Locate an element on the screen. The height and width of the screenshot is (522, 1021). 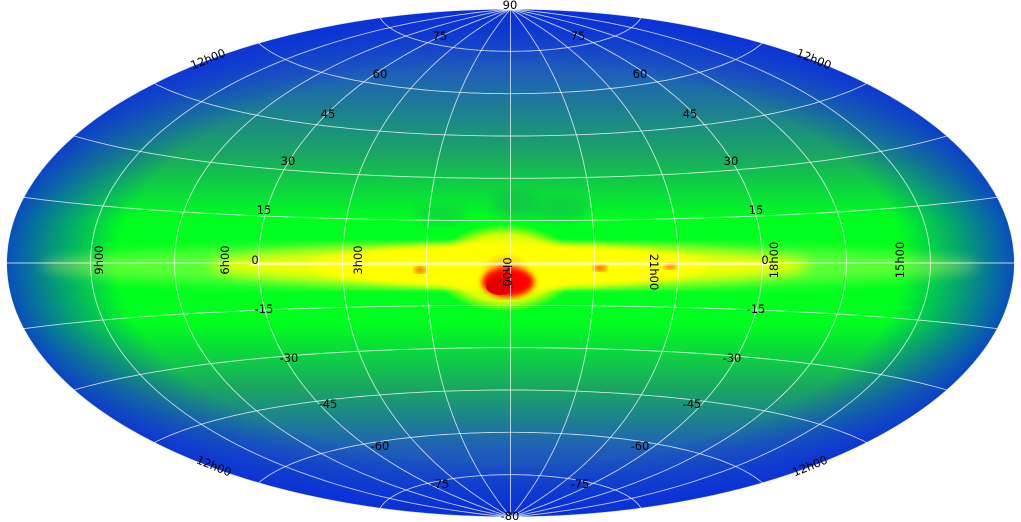
lat-label-right-minus75: -75 is located at coordinates (580, 484).